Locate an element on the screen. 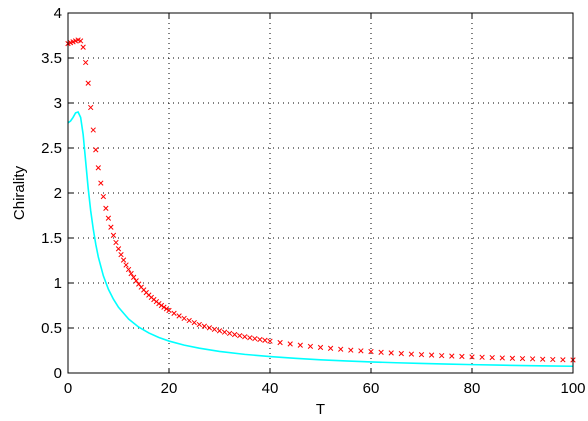 This screenshot has height=421, width=588. y-tick-label: 4 is located at coordinates (58, 13).